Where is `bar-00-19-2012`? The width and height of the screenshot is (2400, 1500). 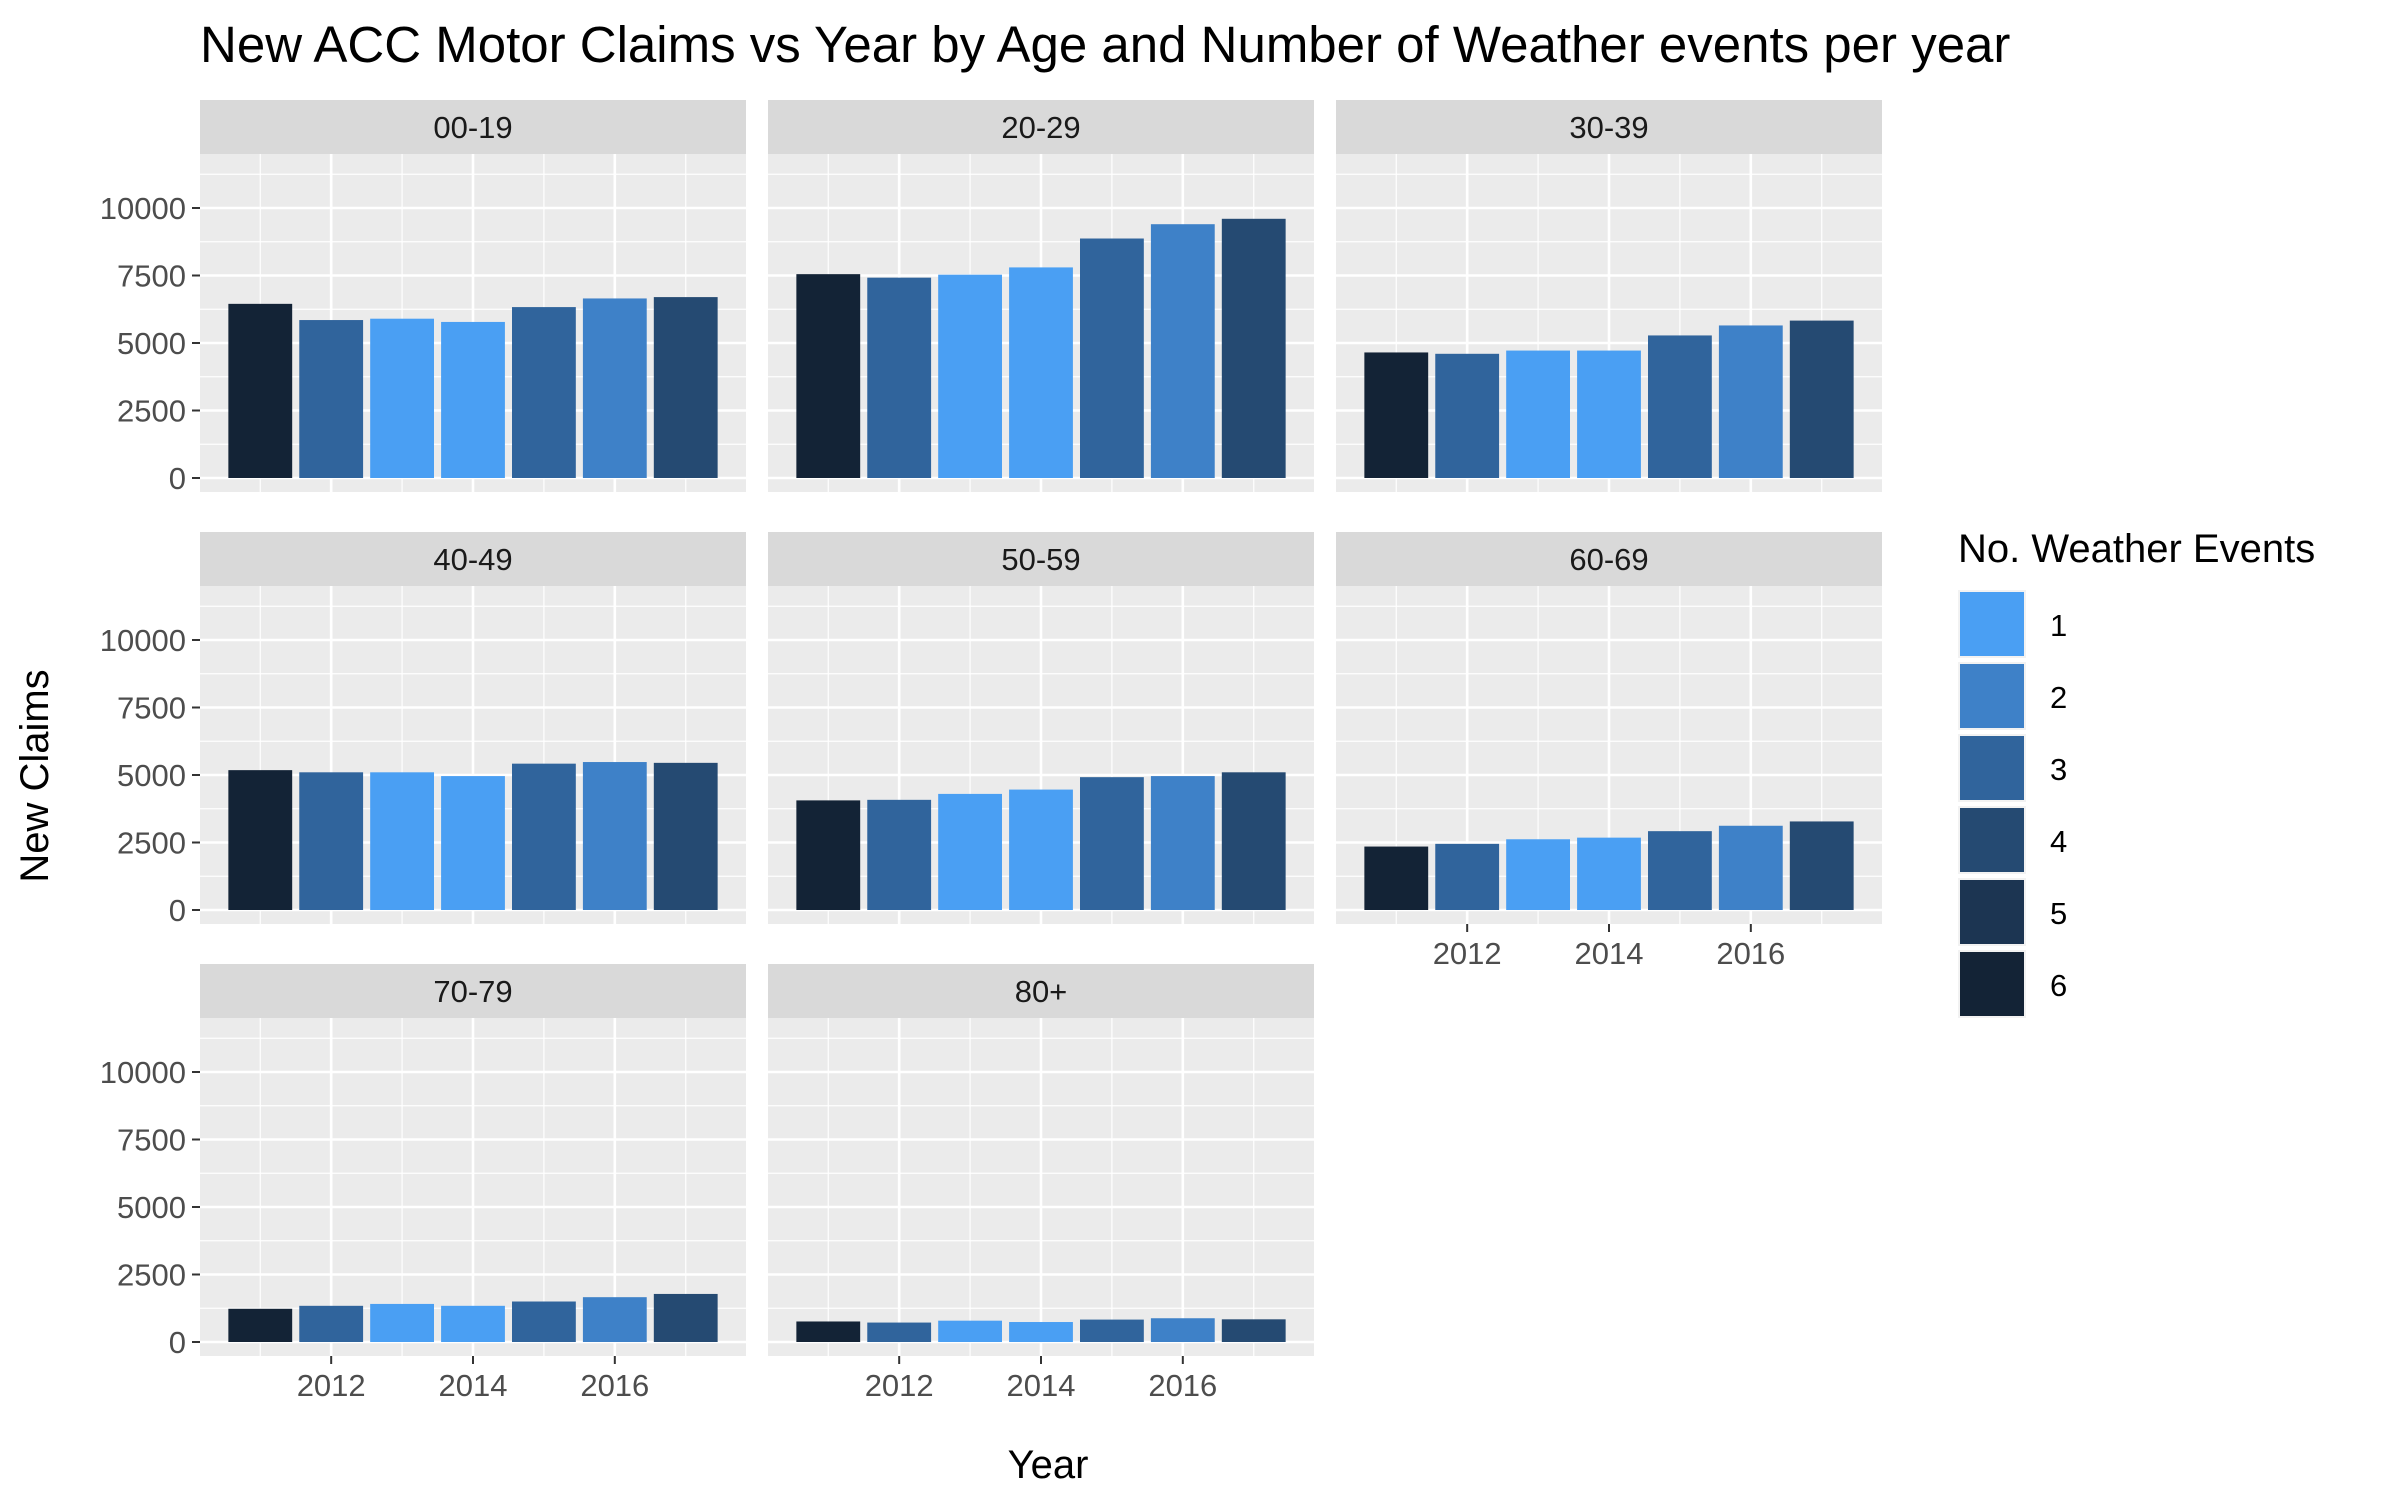
bar-00-19-2012 is located at coordinates (331, 399).